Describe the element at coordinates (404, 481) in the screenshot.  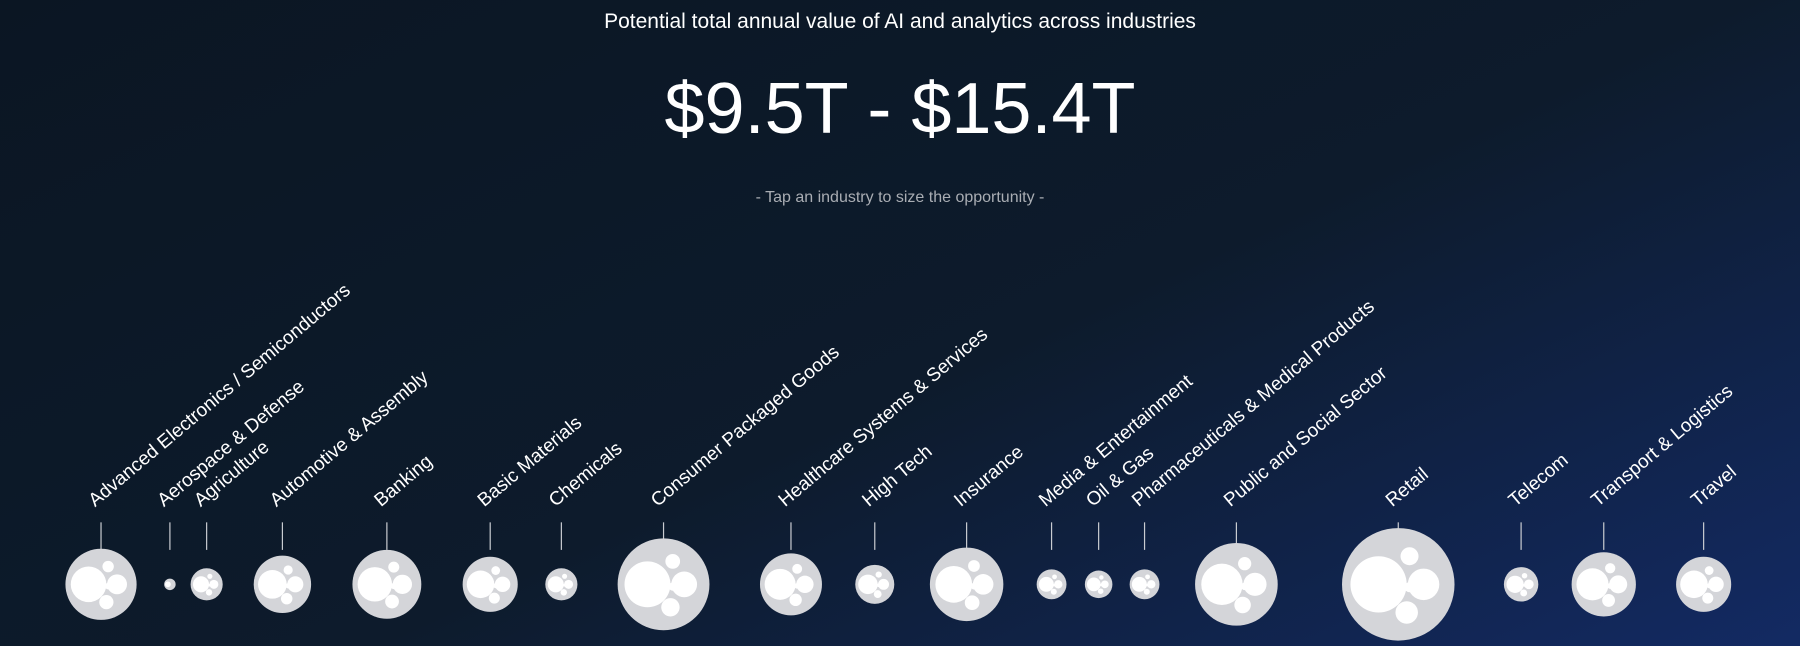
I see `industry-label: Banking` at that location.